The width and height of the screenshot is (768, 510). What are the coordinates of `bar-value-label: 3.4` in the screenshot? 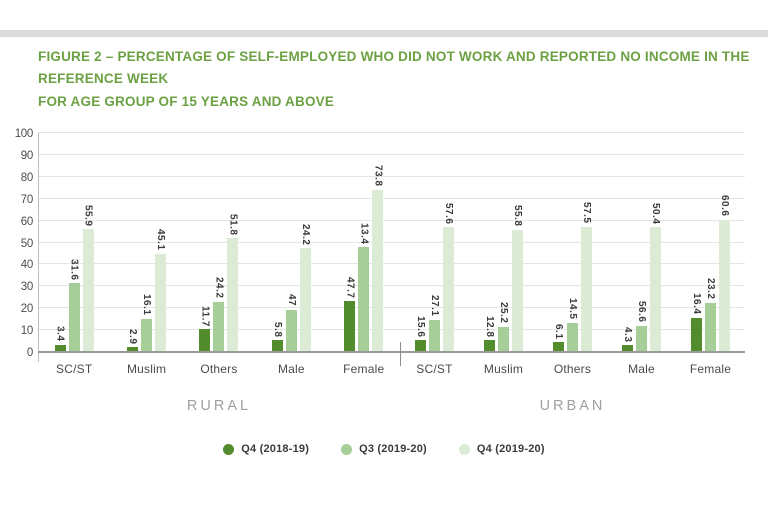 It's located at (60, 334).